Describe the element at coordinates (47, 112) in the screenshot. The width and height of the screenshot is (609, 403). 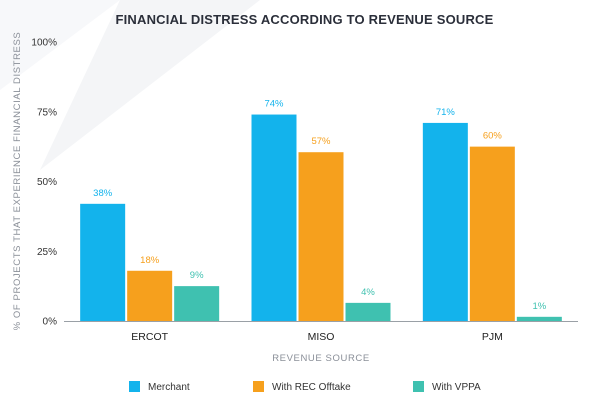
I see `y-tick-label: 75%` at that location.